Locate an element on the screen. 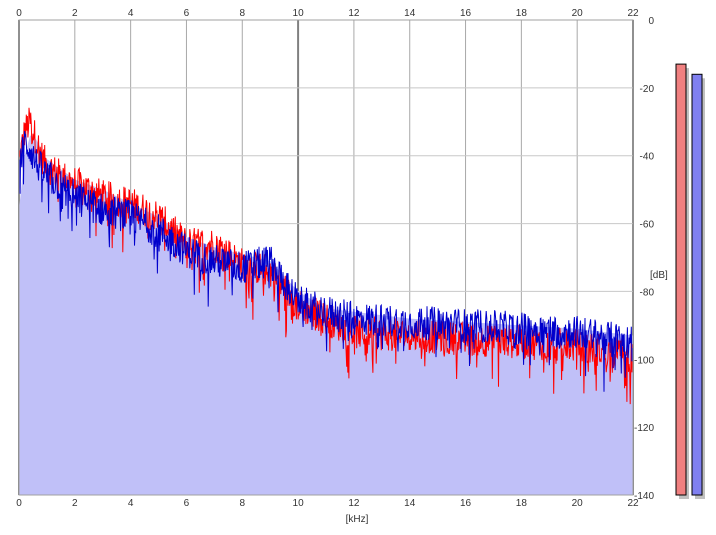  x-tick-label-top: 10 is located at coordinates (299, 13).